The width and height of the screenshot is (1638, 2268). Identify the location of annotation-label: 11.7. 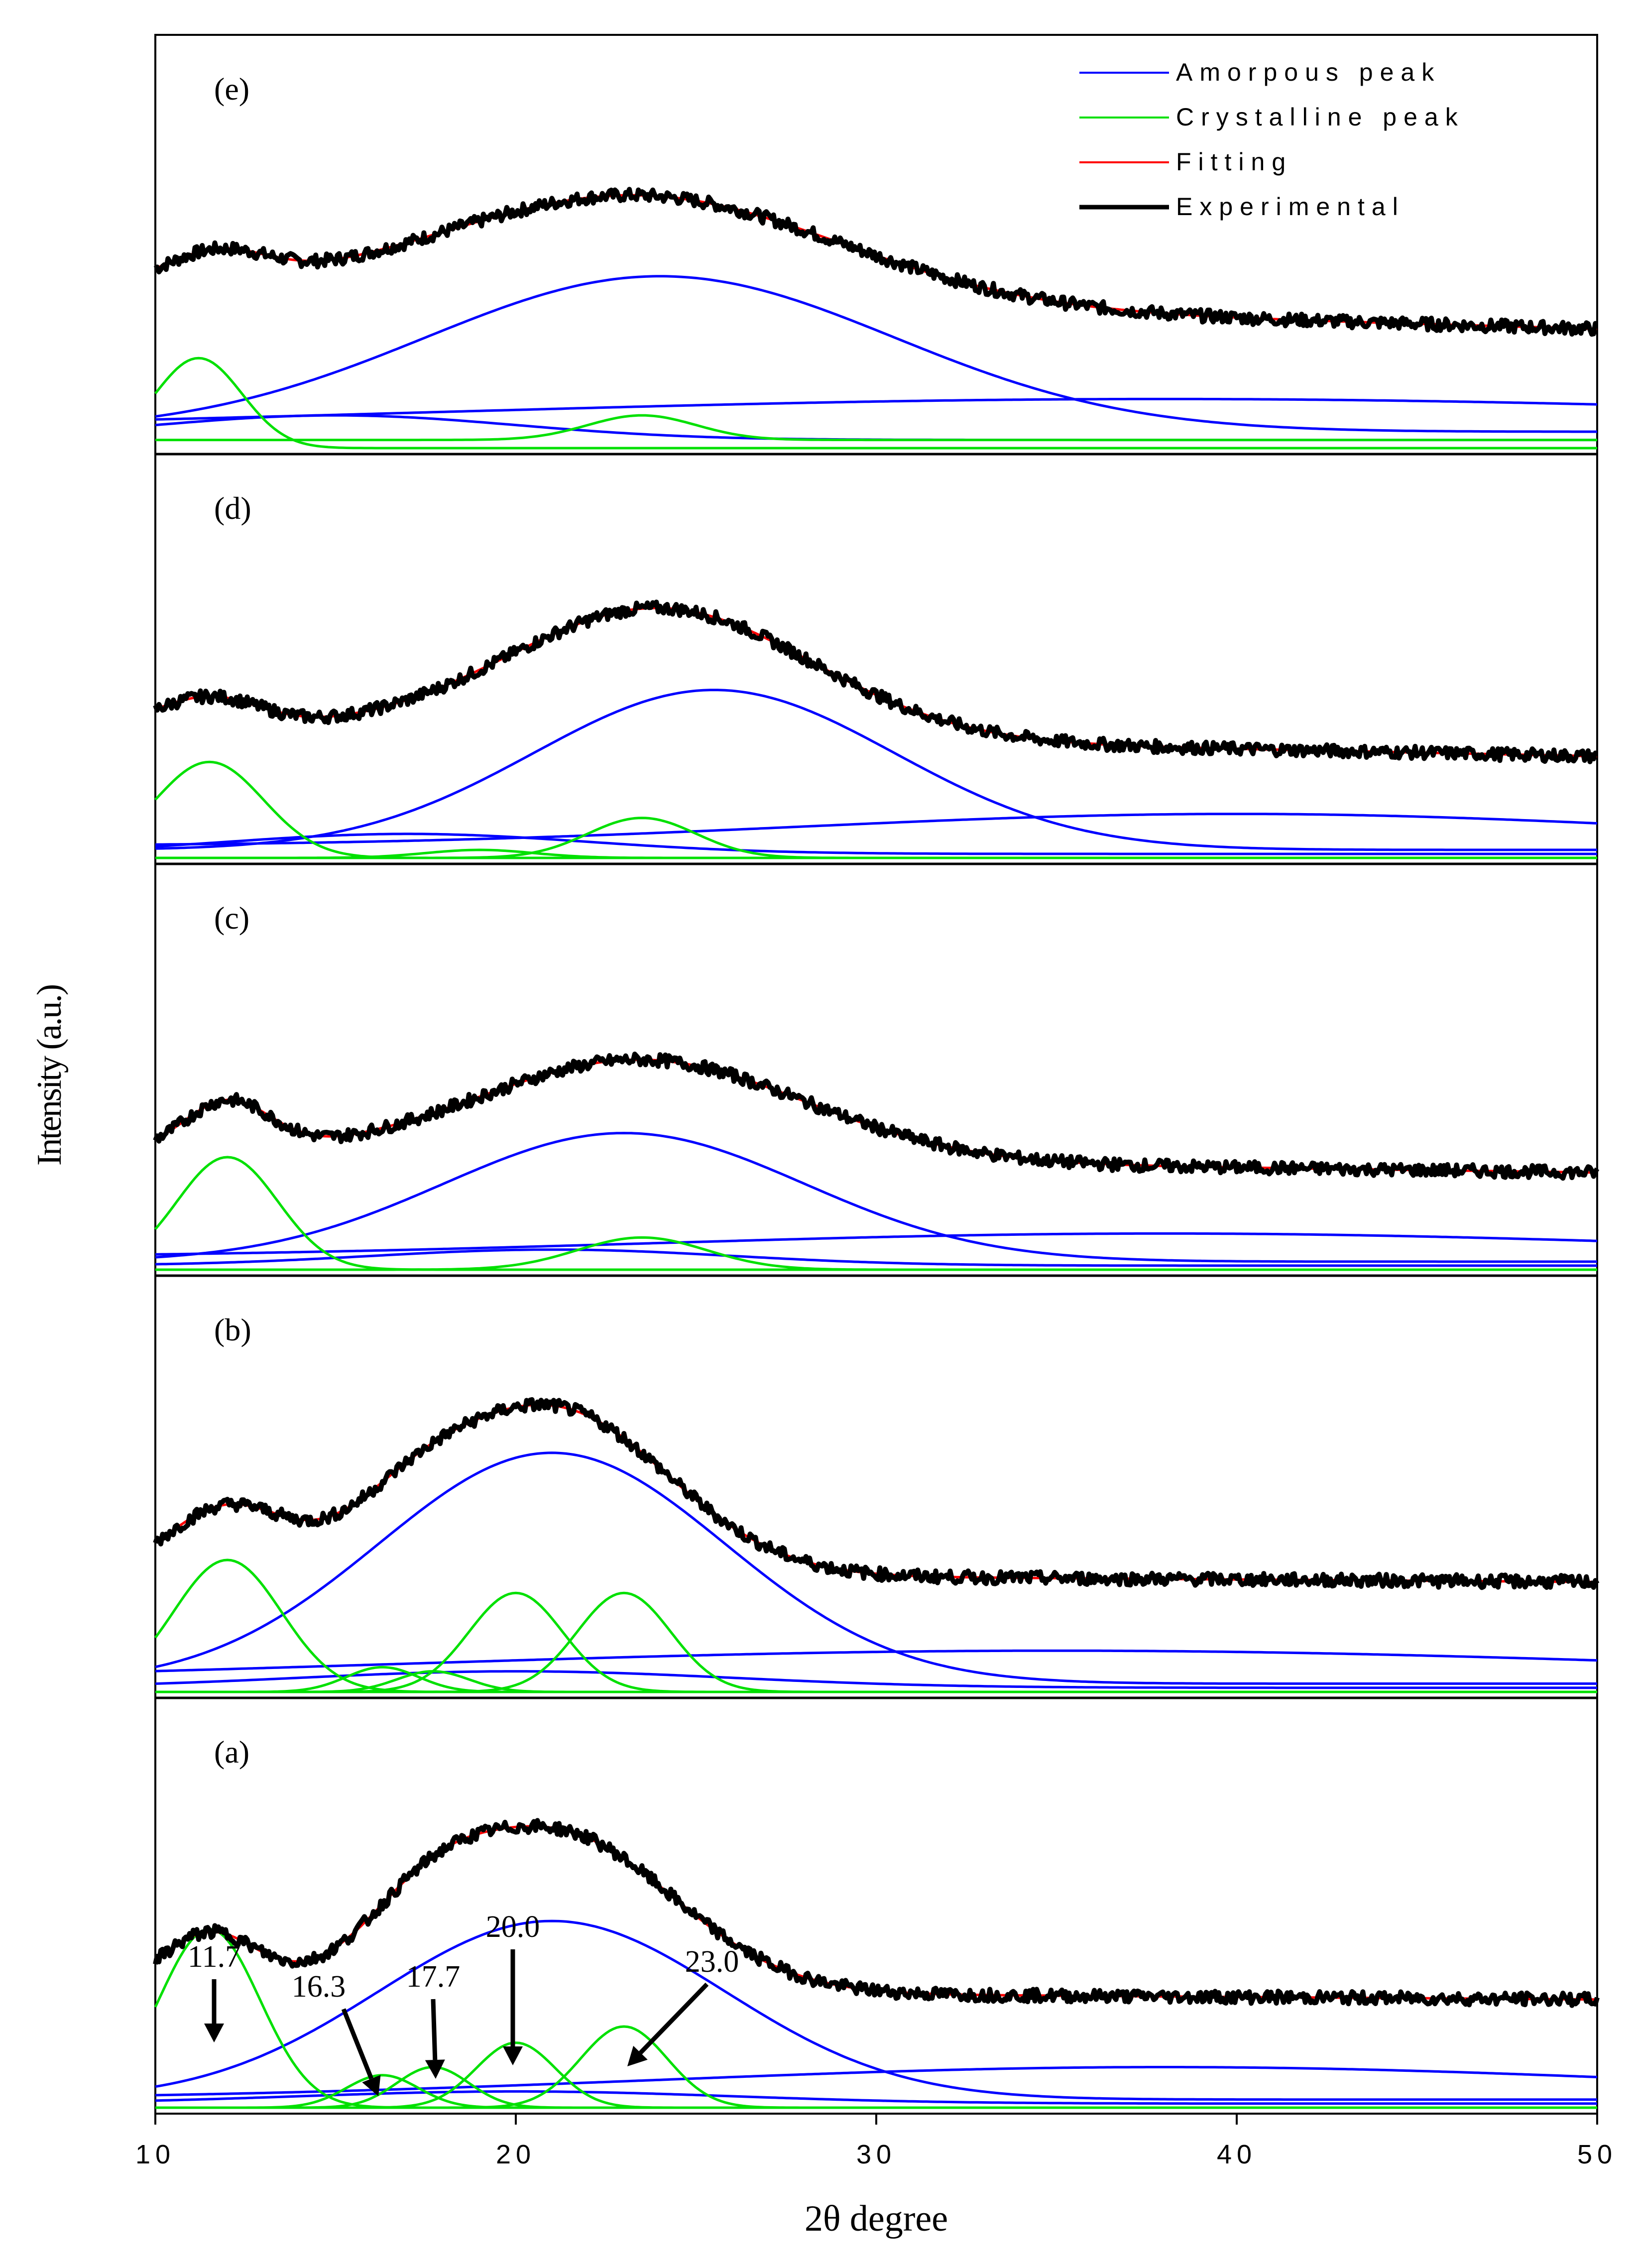
(214, 1957).